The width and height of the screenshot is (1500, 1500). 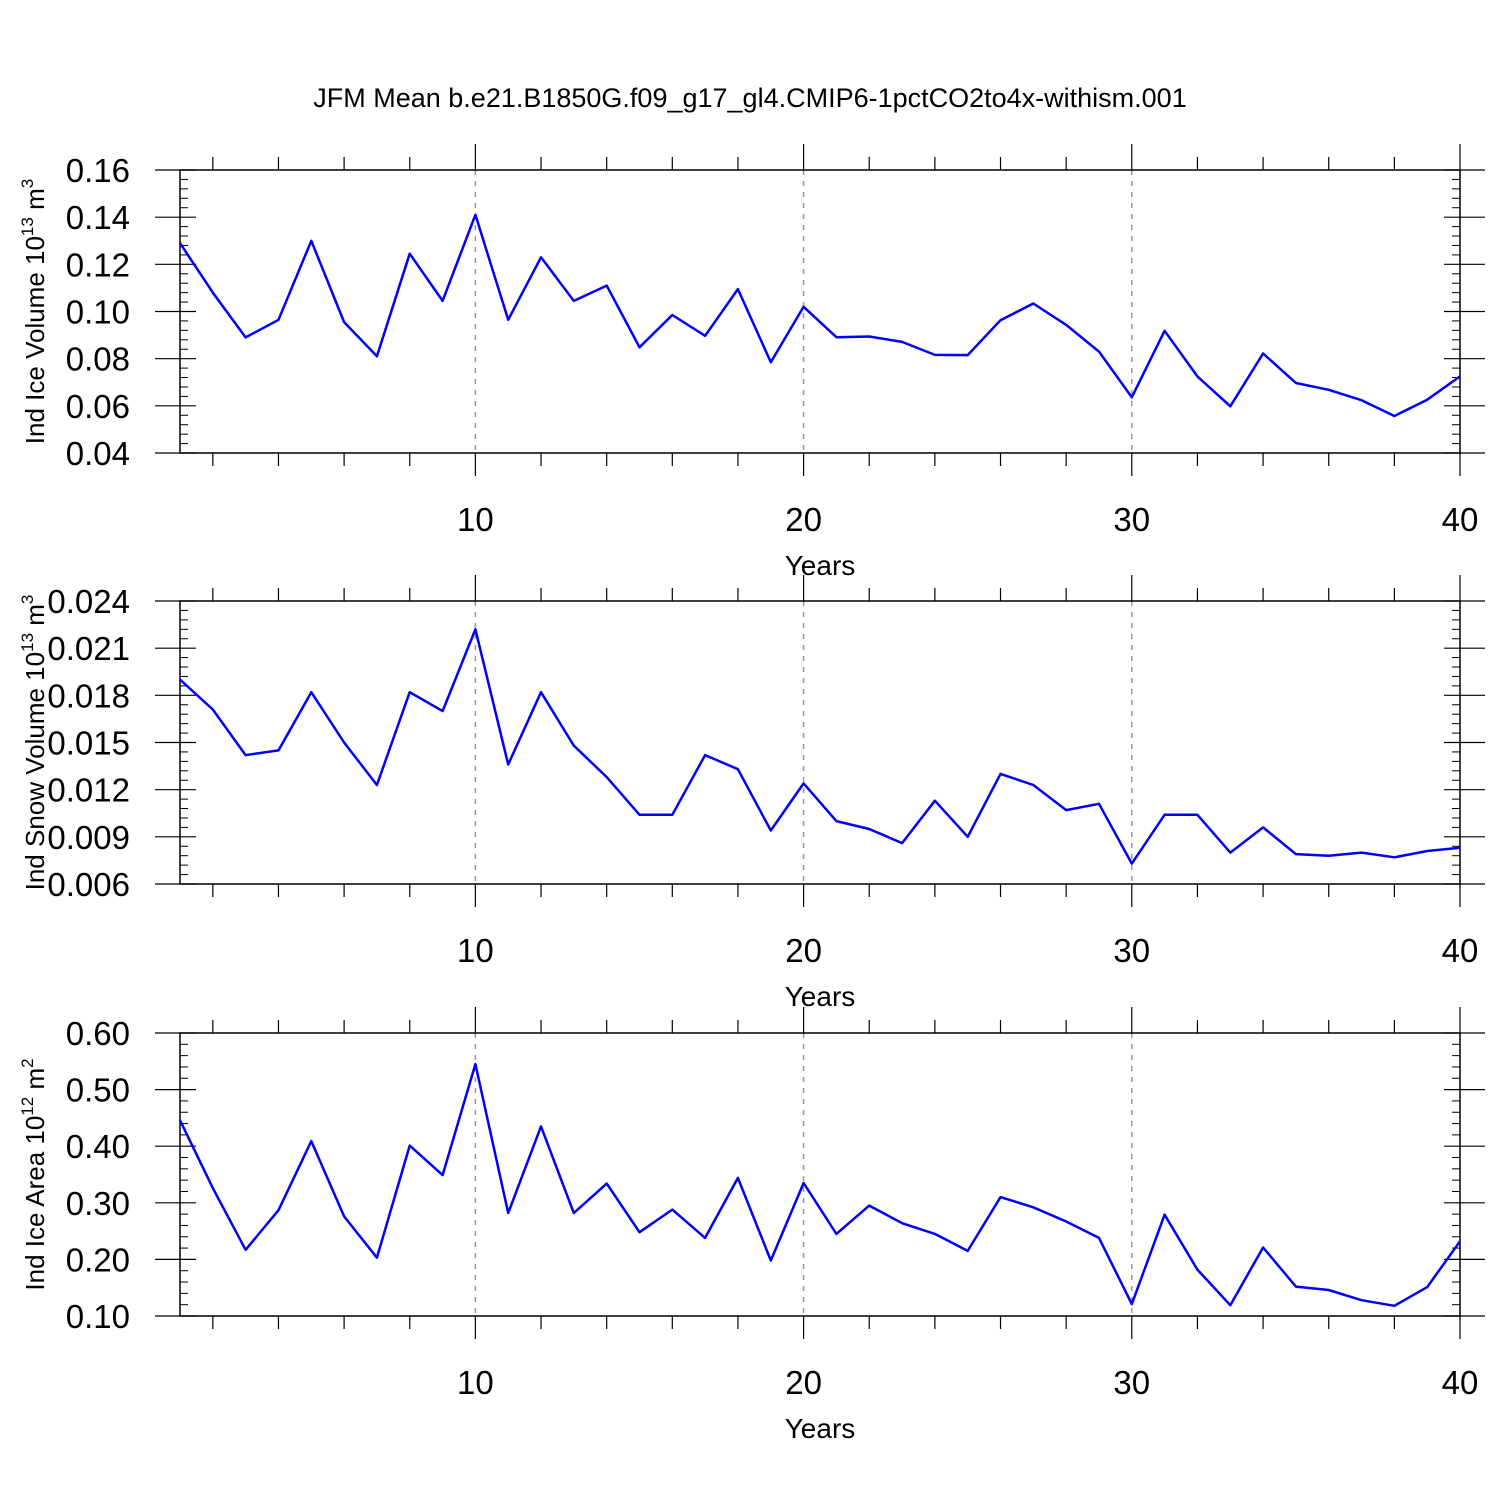 I want to click on y-tick-label: 0.012, so click(x=88, y=790).